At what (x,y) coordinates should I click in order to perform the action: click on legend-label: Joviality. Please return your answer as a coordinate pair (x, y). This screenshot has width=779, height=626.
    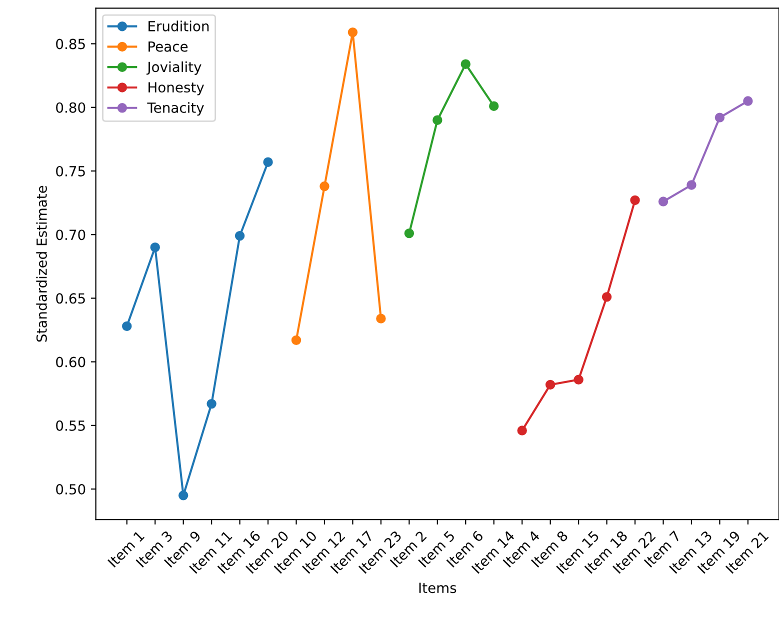
    Looking at the image, I should click on (174, 68).